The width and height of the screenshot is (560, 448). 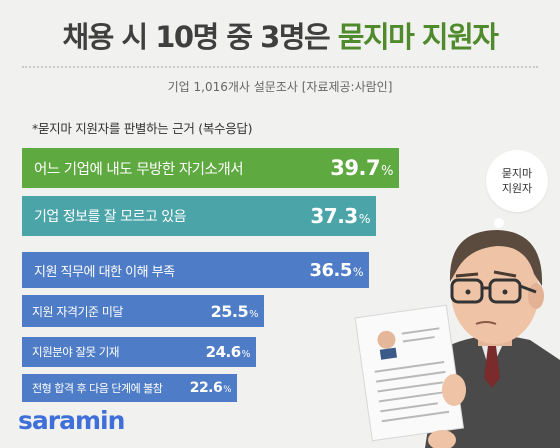 What do you see at coordinates (387, 171) in the screenshot?
I see `bar-value-unit-1: %` at bounding box center [387, 171].